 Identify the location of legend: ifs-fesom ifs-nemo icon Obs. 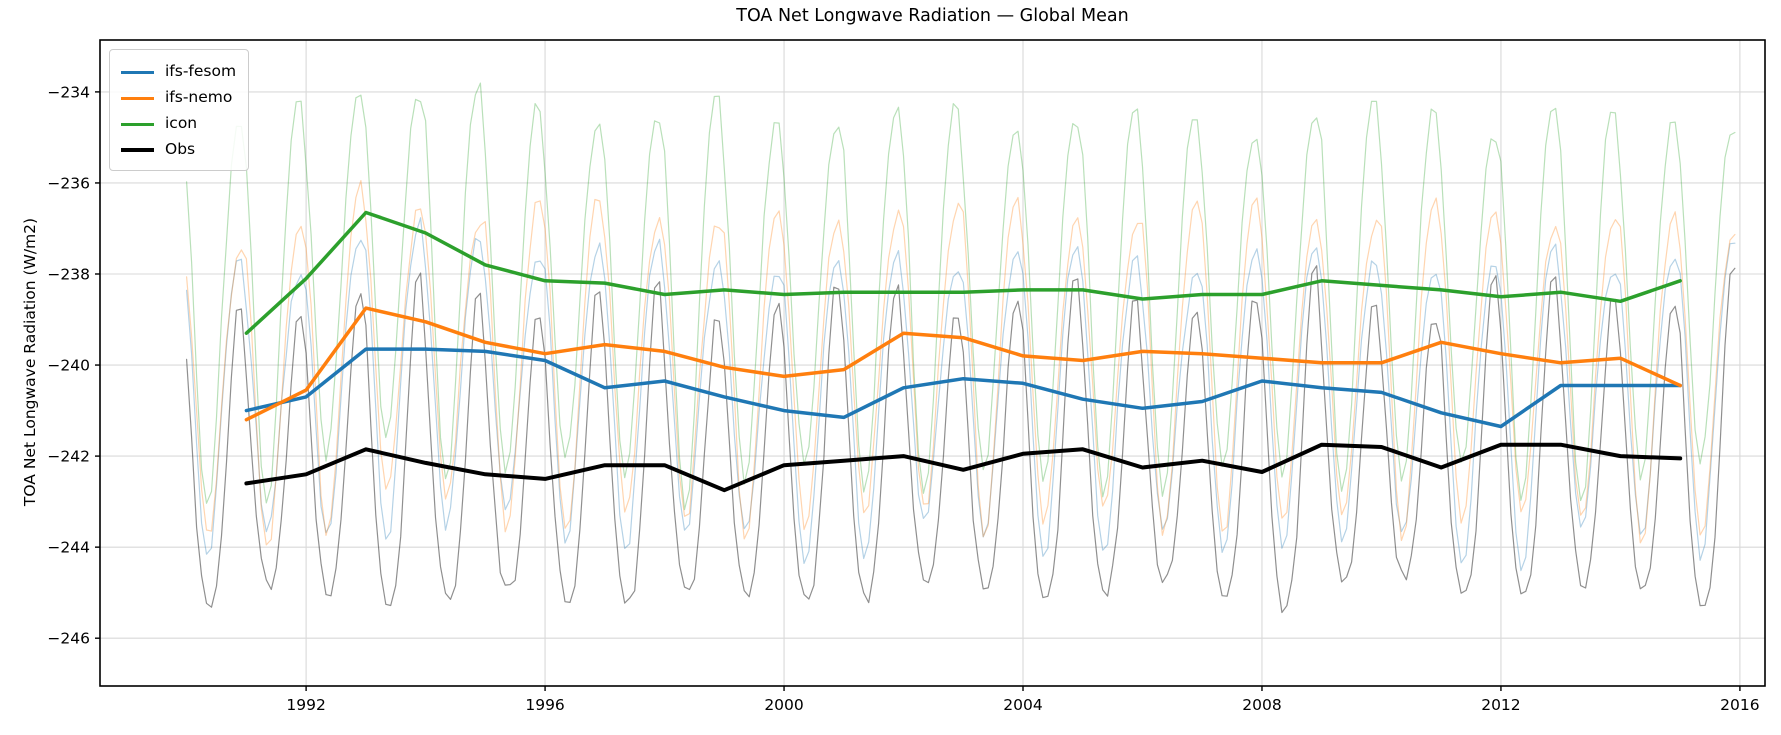
(179, 110).